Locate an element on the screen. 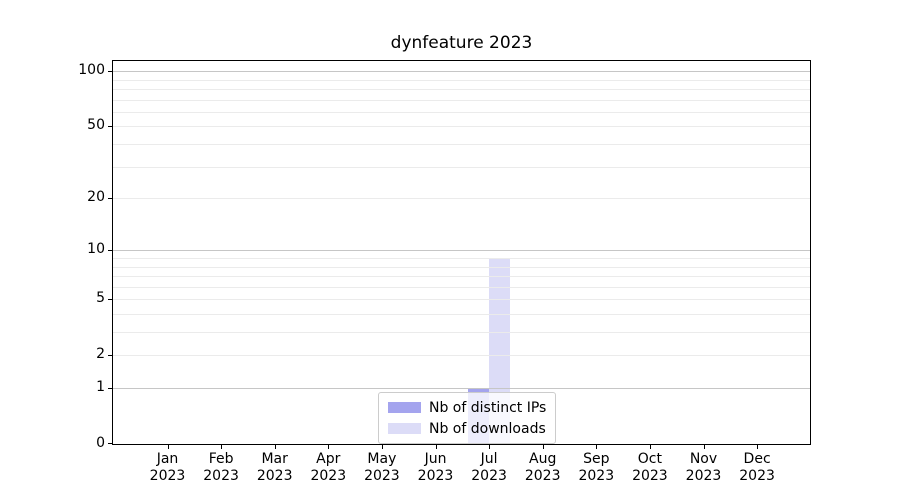 The height and width of the screenshot is (500, 900). x-tick-month: Nov is located at coordinates (703, 459).